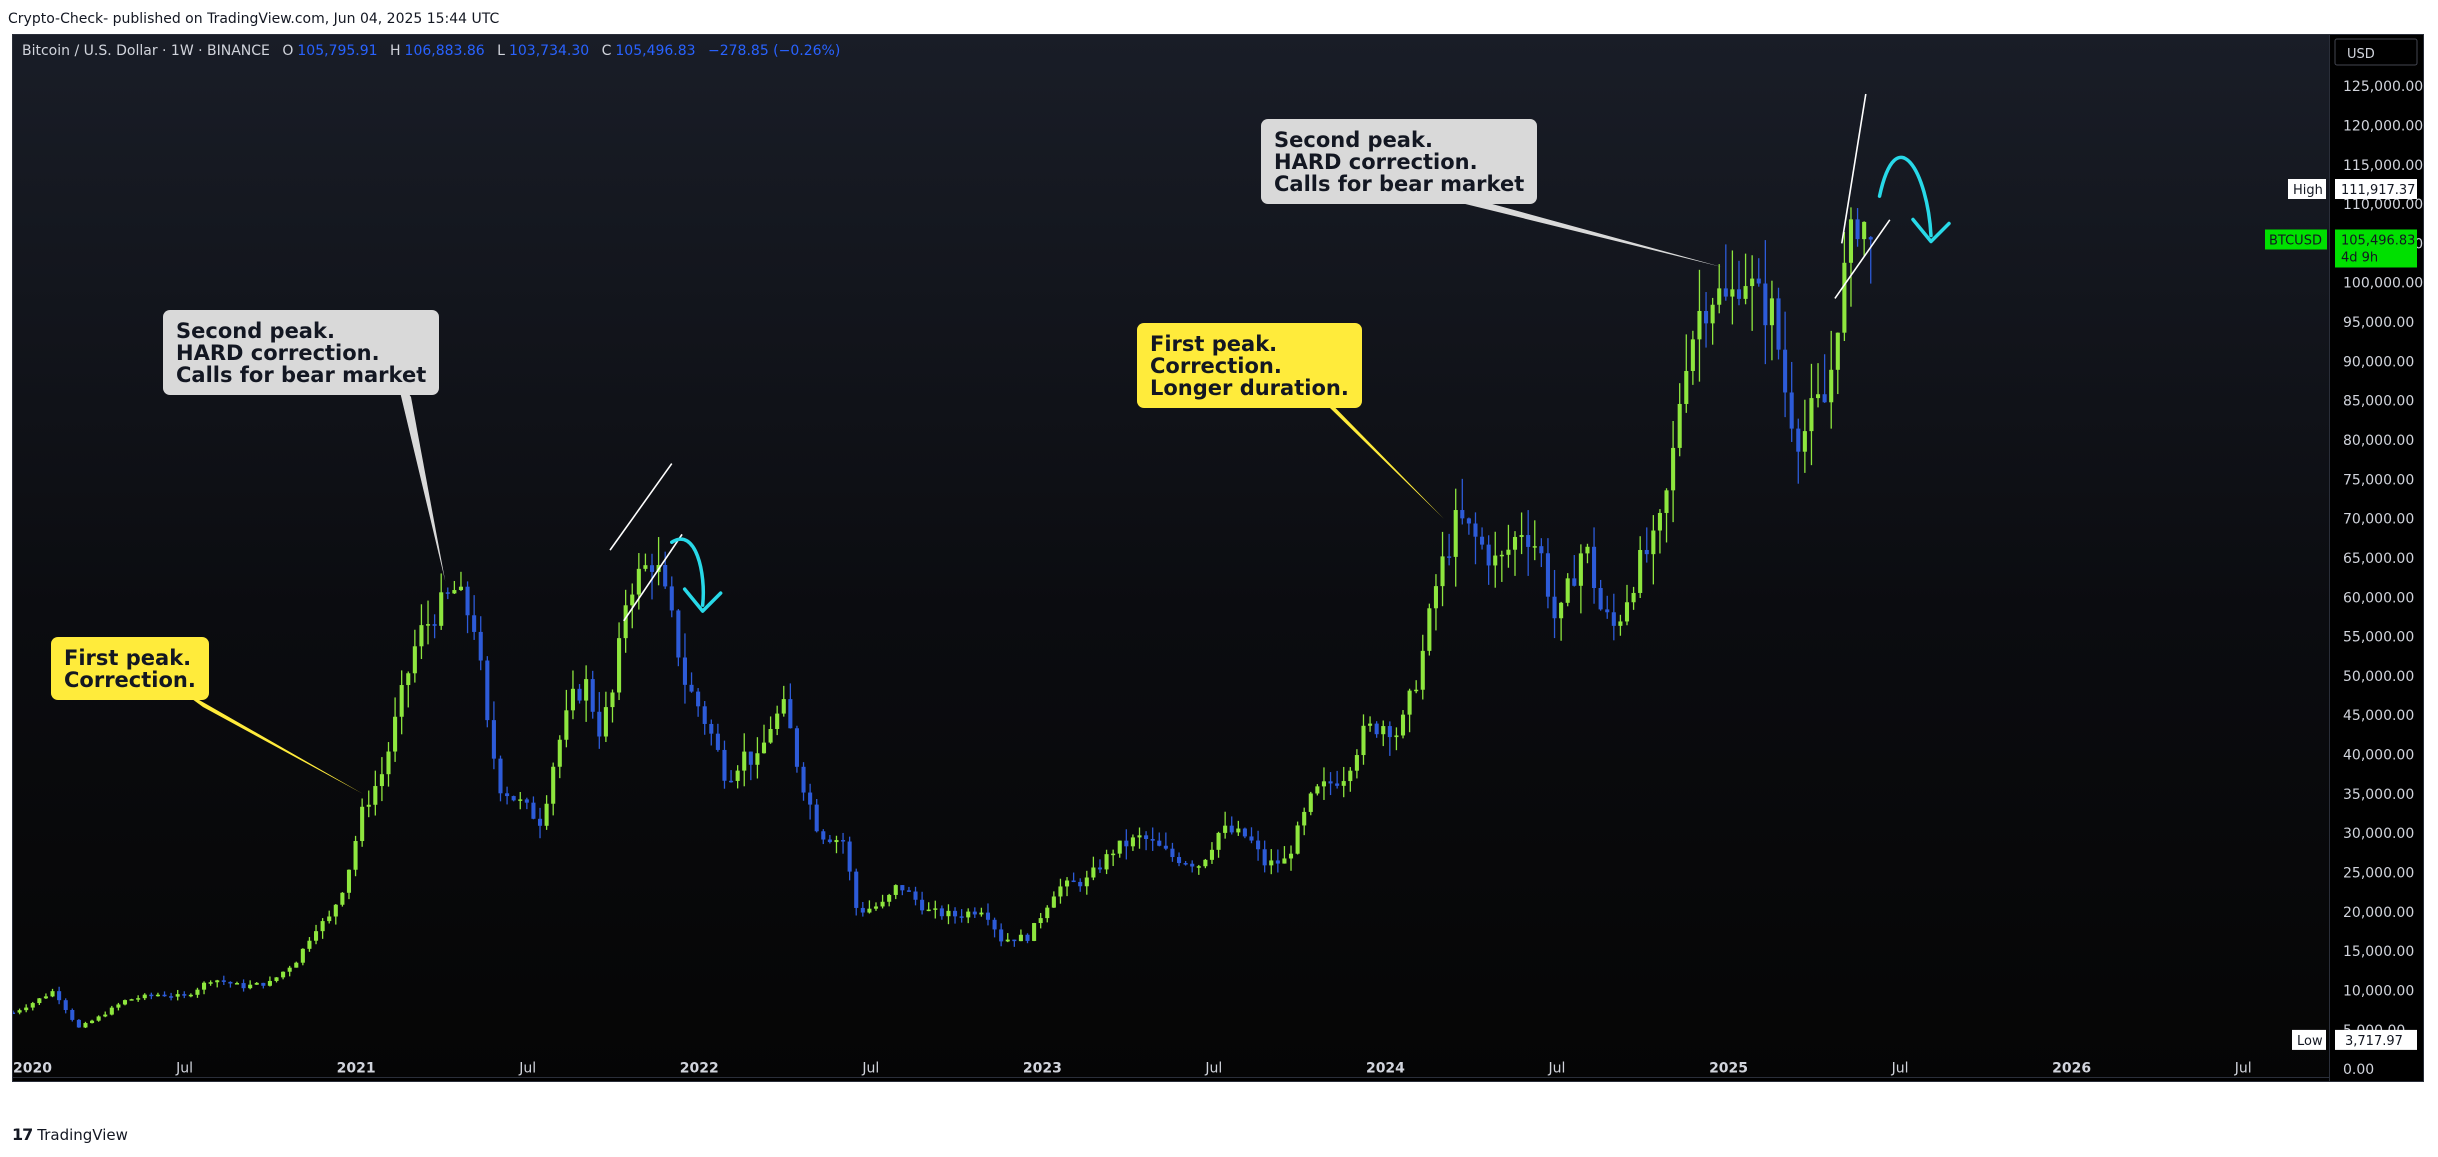 The height and width of the screenshot is (1157, 2438). I want to click on callout-line: Longer duration., so click(1249, 388).